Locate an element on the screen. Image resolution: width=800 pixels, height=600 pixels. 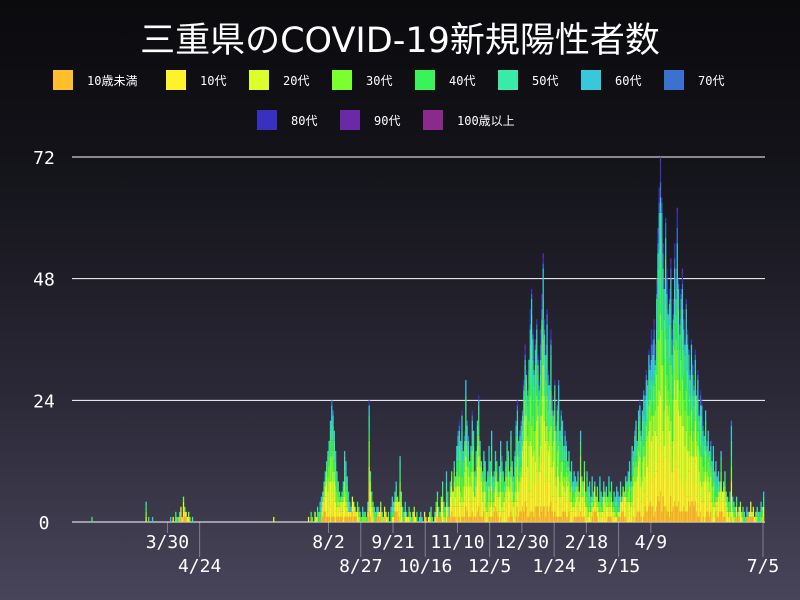
x-tick-label: 1/24 is located at coordinates (553, 566).